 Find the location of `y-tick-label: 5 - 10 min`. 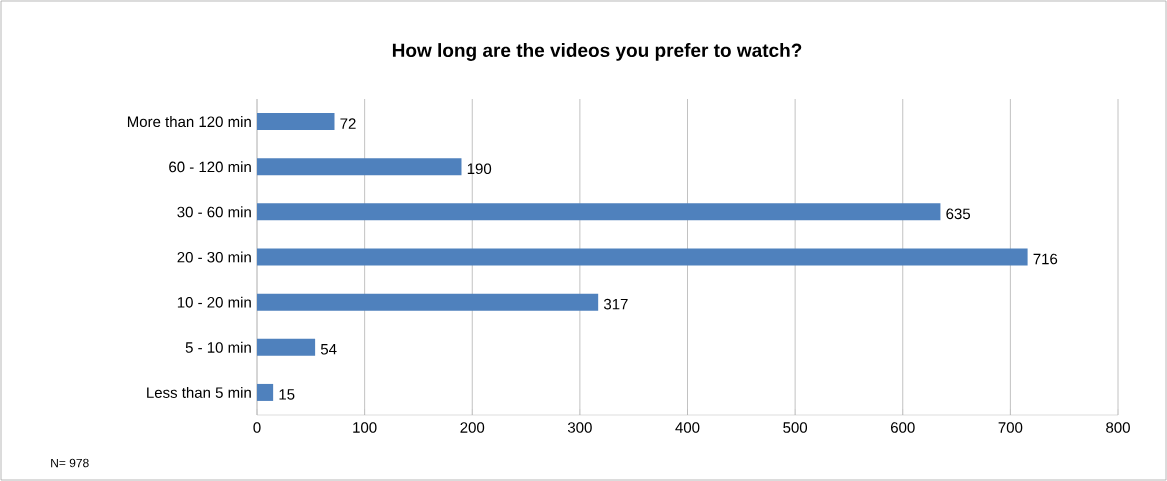

y-tick-label: 5 - 10 min is located at coordinates (218, 347).